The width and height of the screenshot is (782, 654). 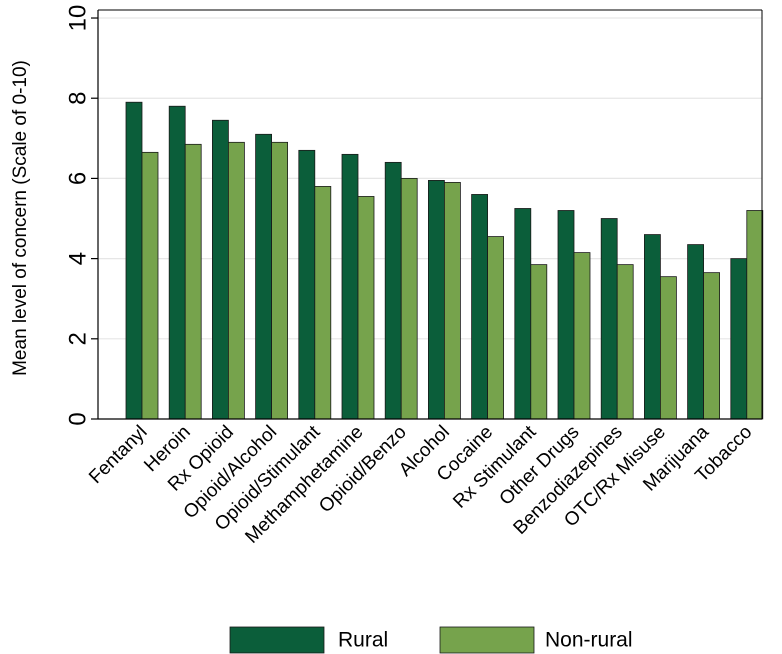 What do you see at coordinates (78, 98) in the screenshot?
I see `y-tick-label: 8` at bounding box center [78, 98].